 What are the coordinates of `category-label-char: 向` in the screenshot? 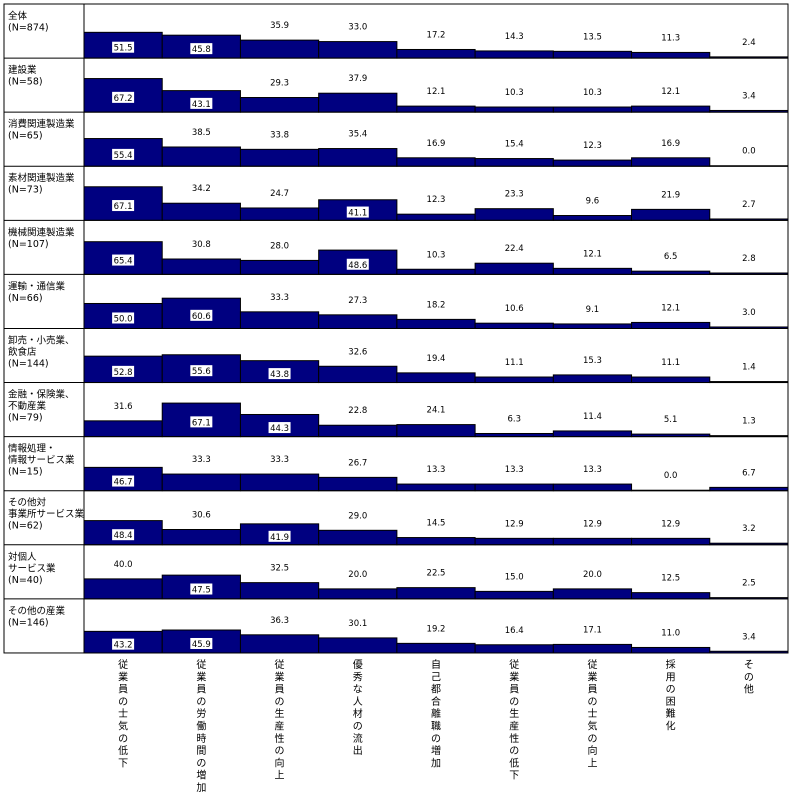 It's located at (592, 750).